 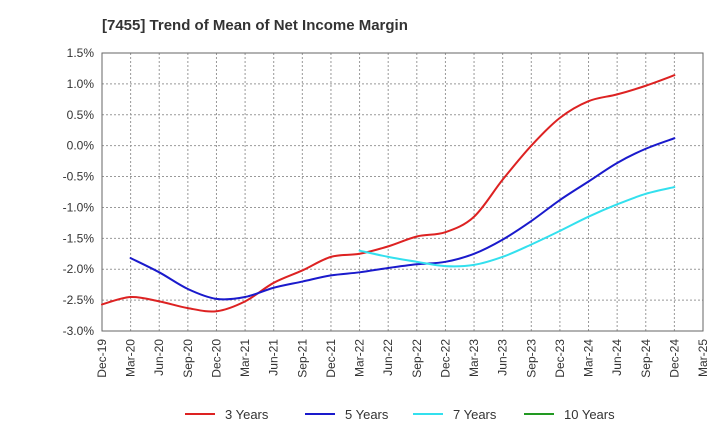 What do you see at coordinates (617, 357) in the screenshot?
I see `x-tick-label: Jun-24` at bounding box center [617, 357].